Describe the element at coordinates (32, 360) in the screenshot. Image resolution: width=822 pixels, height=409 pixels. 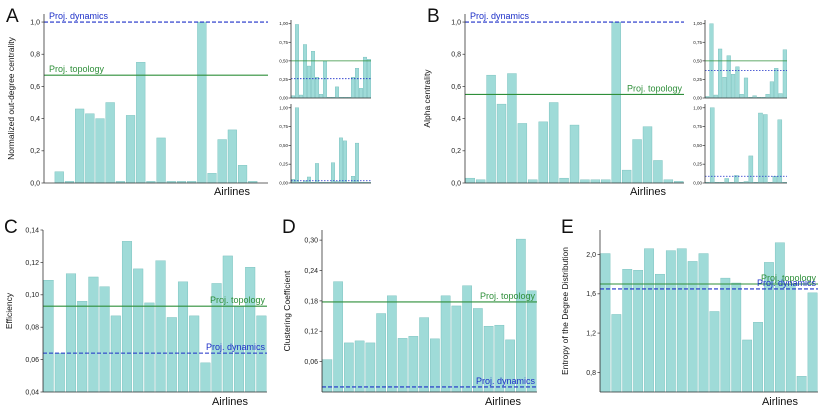
I see `y-tick-label: 0,06` at that location.